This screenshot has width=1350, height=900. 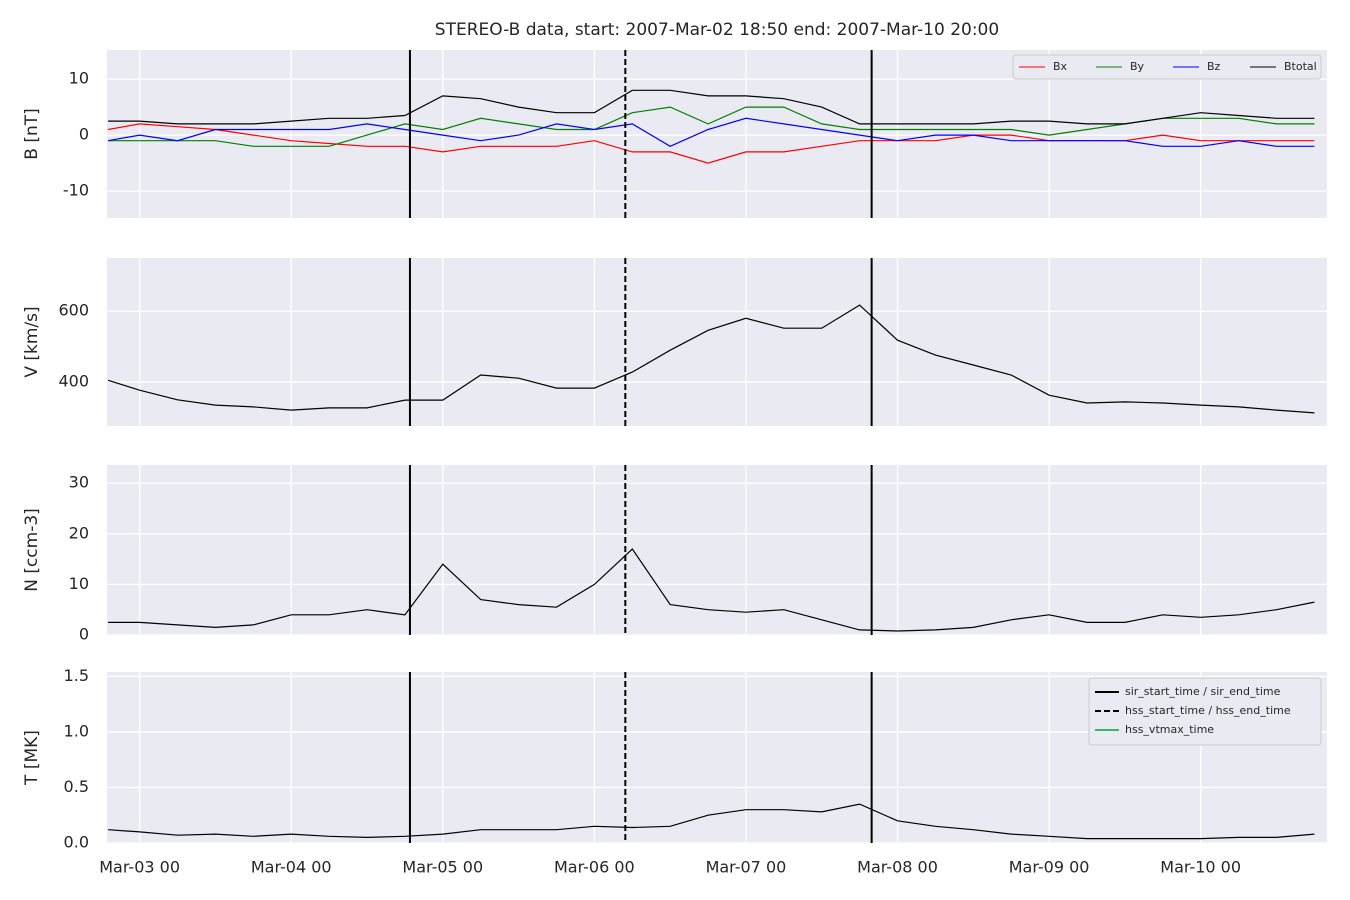 I want to click on y-tick-label: 1.0, so click(x=76, y=730).